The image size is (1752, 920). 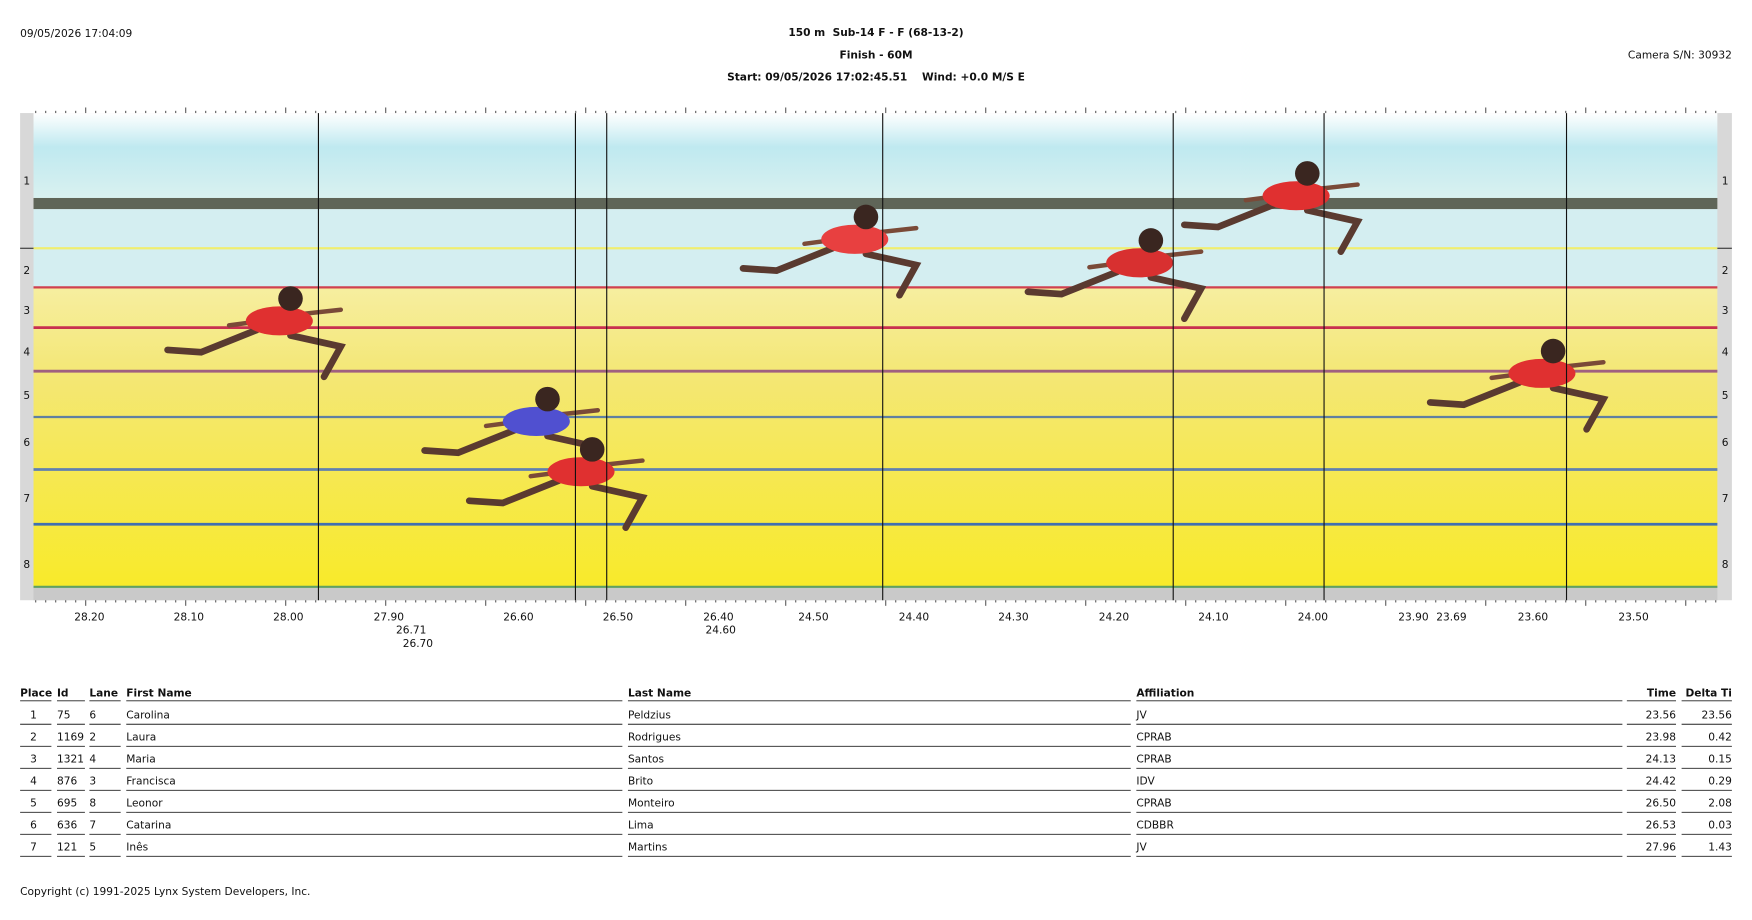 What do you see at coordinates (718, 616) in the screenshot?
I see `time-label: 26.40` at bounding box center [718, 616].